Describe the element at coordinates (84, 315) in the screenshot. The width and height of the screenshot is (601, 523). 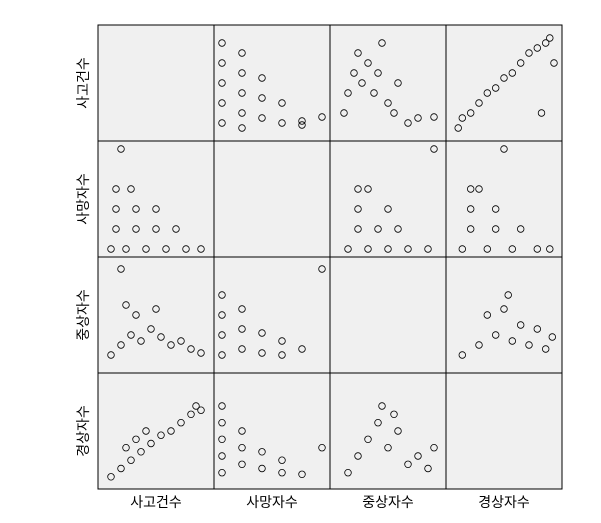
I see `y-axis-label-2: 중상자수` at that location.